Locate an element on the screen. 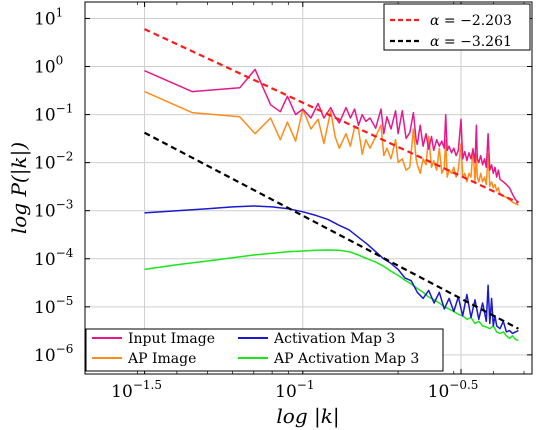  y-tick-label: 10⁻³ is located at coordinates (53, 210).